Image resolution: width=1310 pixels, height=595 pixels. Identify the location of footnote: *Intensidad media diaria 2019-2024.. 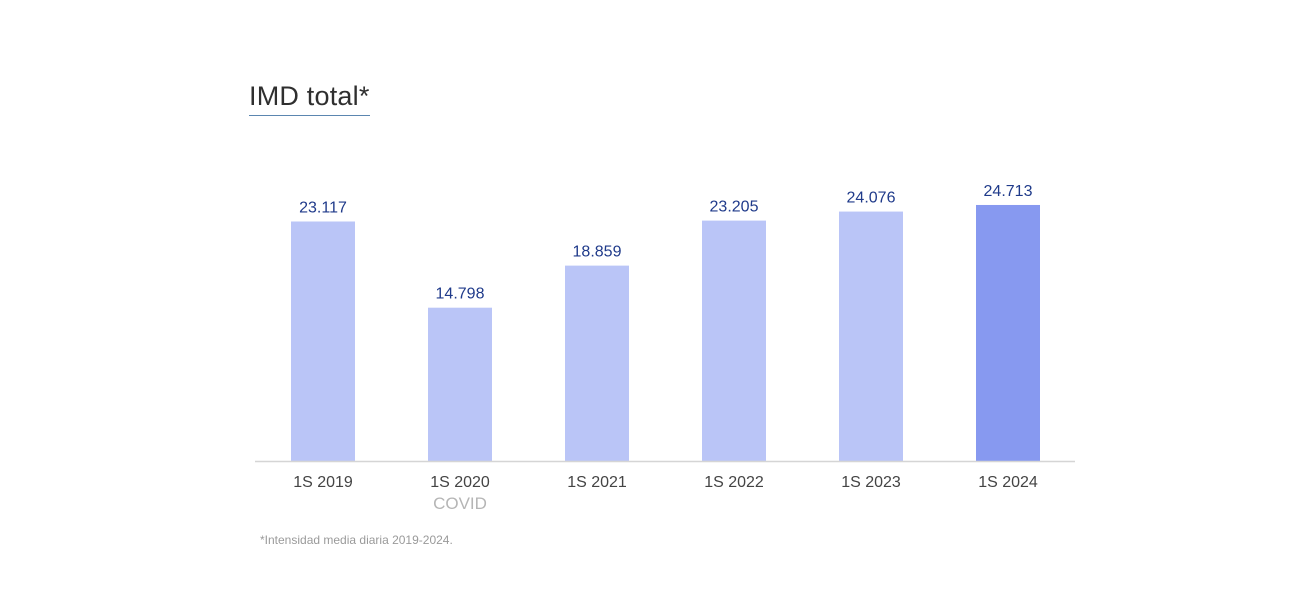
(356, 540).